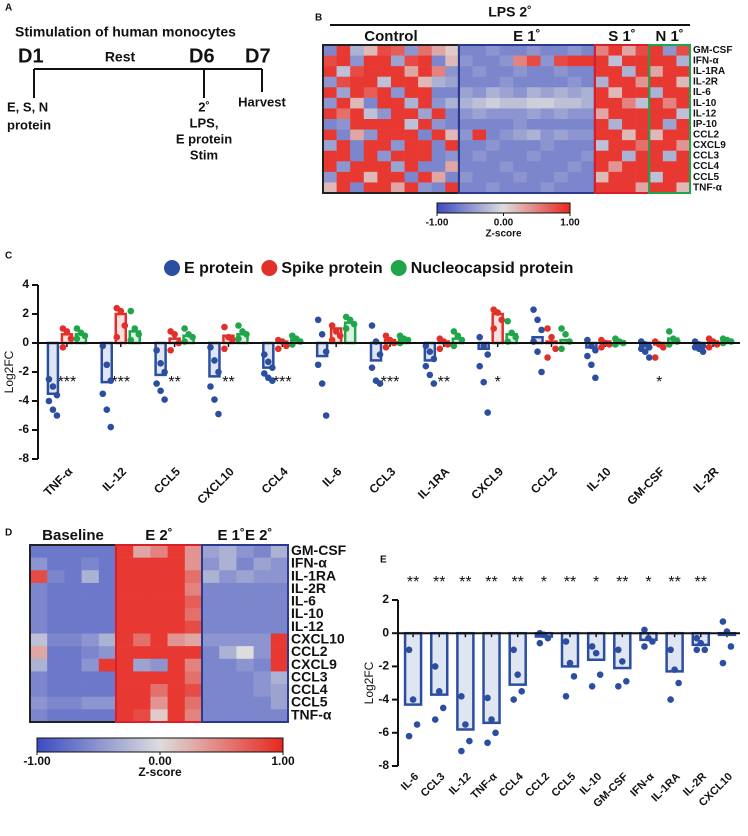 This screenshot has height=836, width=748. I want to click on y-tick-label: 4, so click(25, 284).